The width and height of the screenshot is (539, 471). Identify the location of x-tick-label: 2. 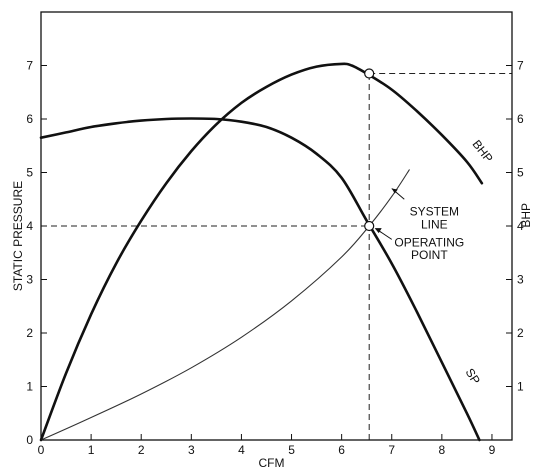
(141, 450).